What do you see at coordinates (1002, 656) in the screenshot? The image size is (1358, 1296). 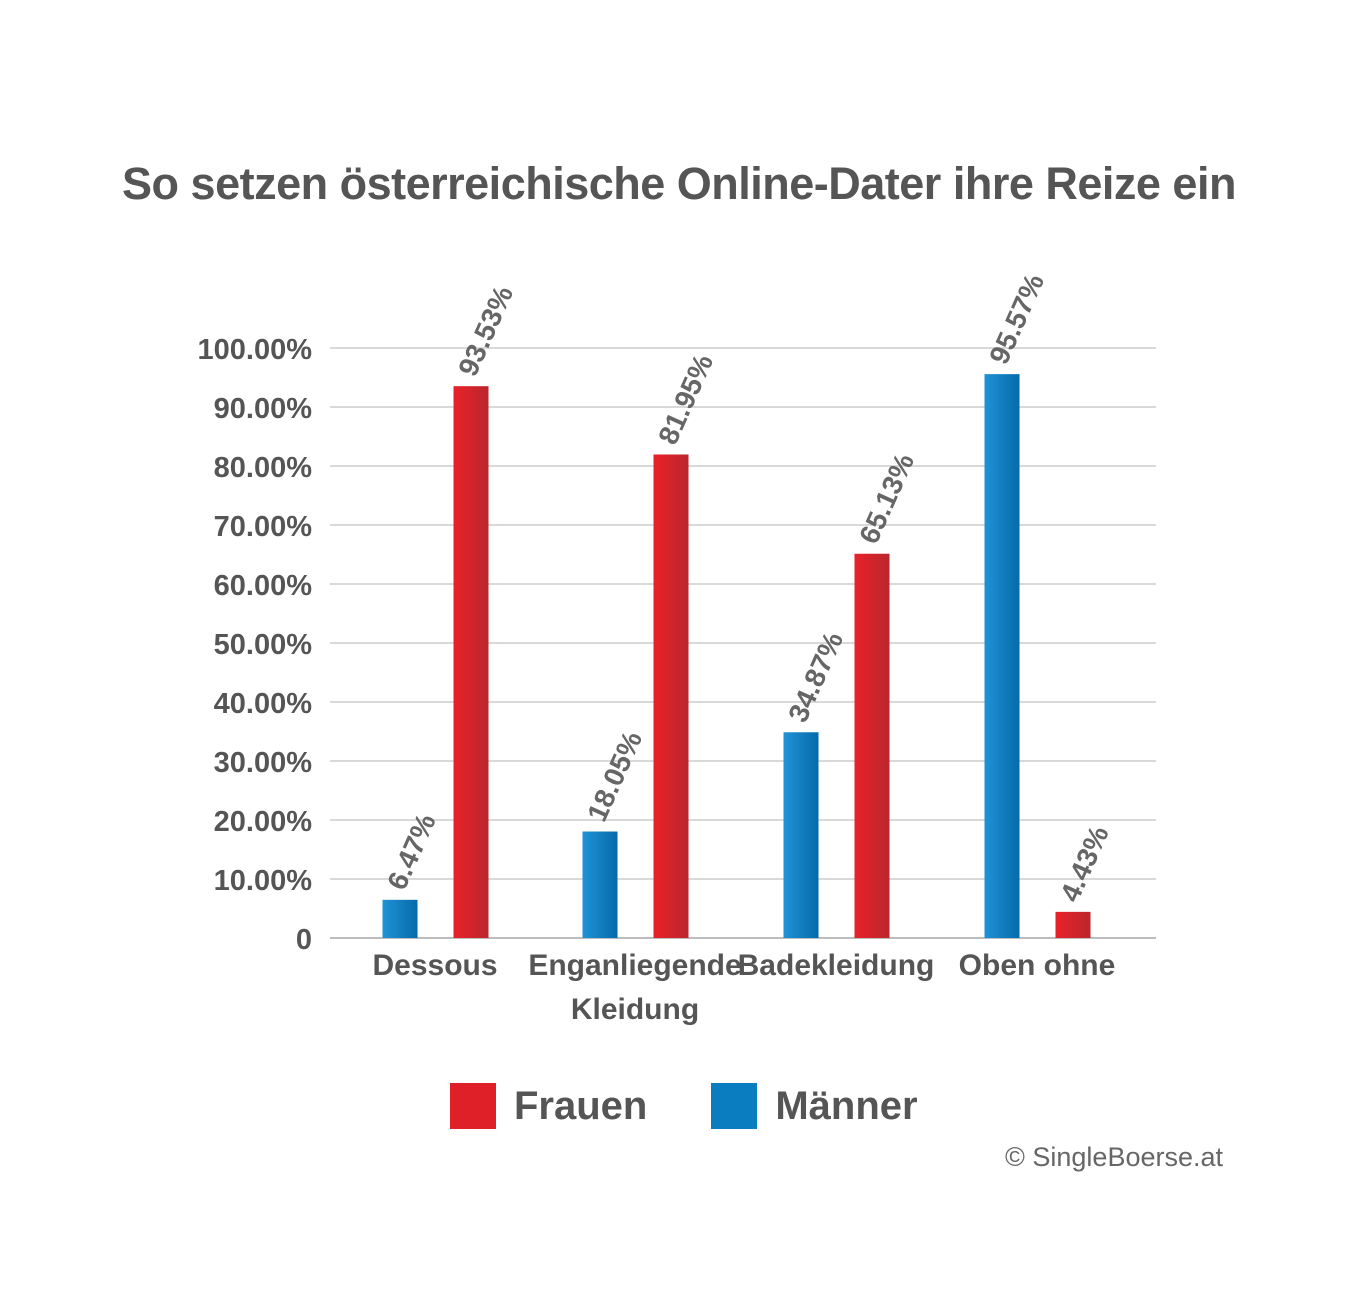 I see `bar-männer-3` at bounding box center [1002, 656].